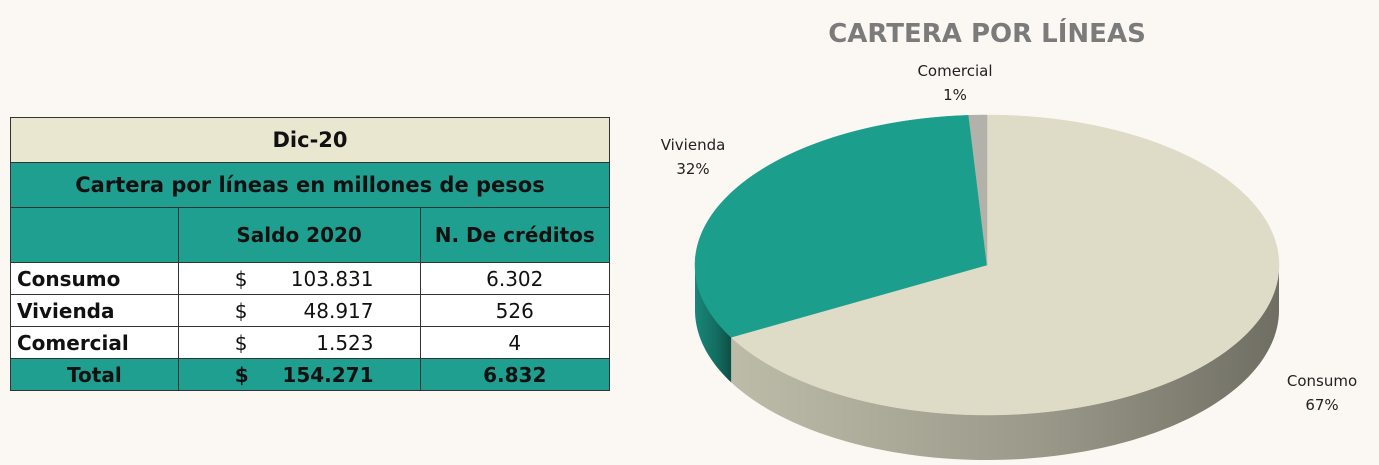 The image size is (1379, 465). Describe the element at coordinates (299, 235) in the screenshot. I see `header-cell: Saldo 2020` at that location.